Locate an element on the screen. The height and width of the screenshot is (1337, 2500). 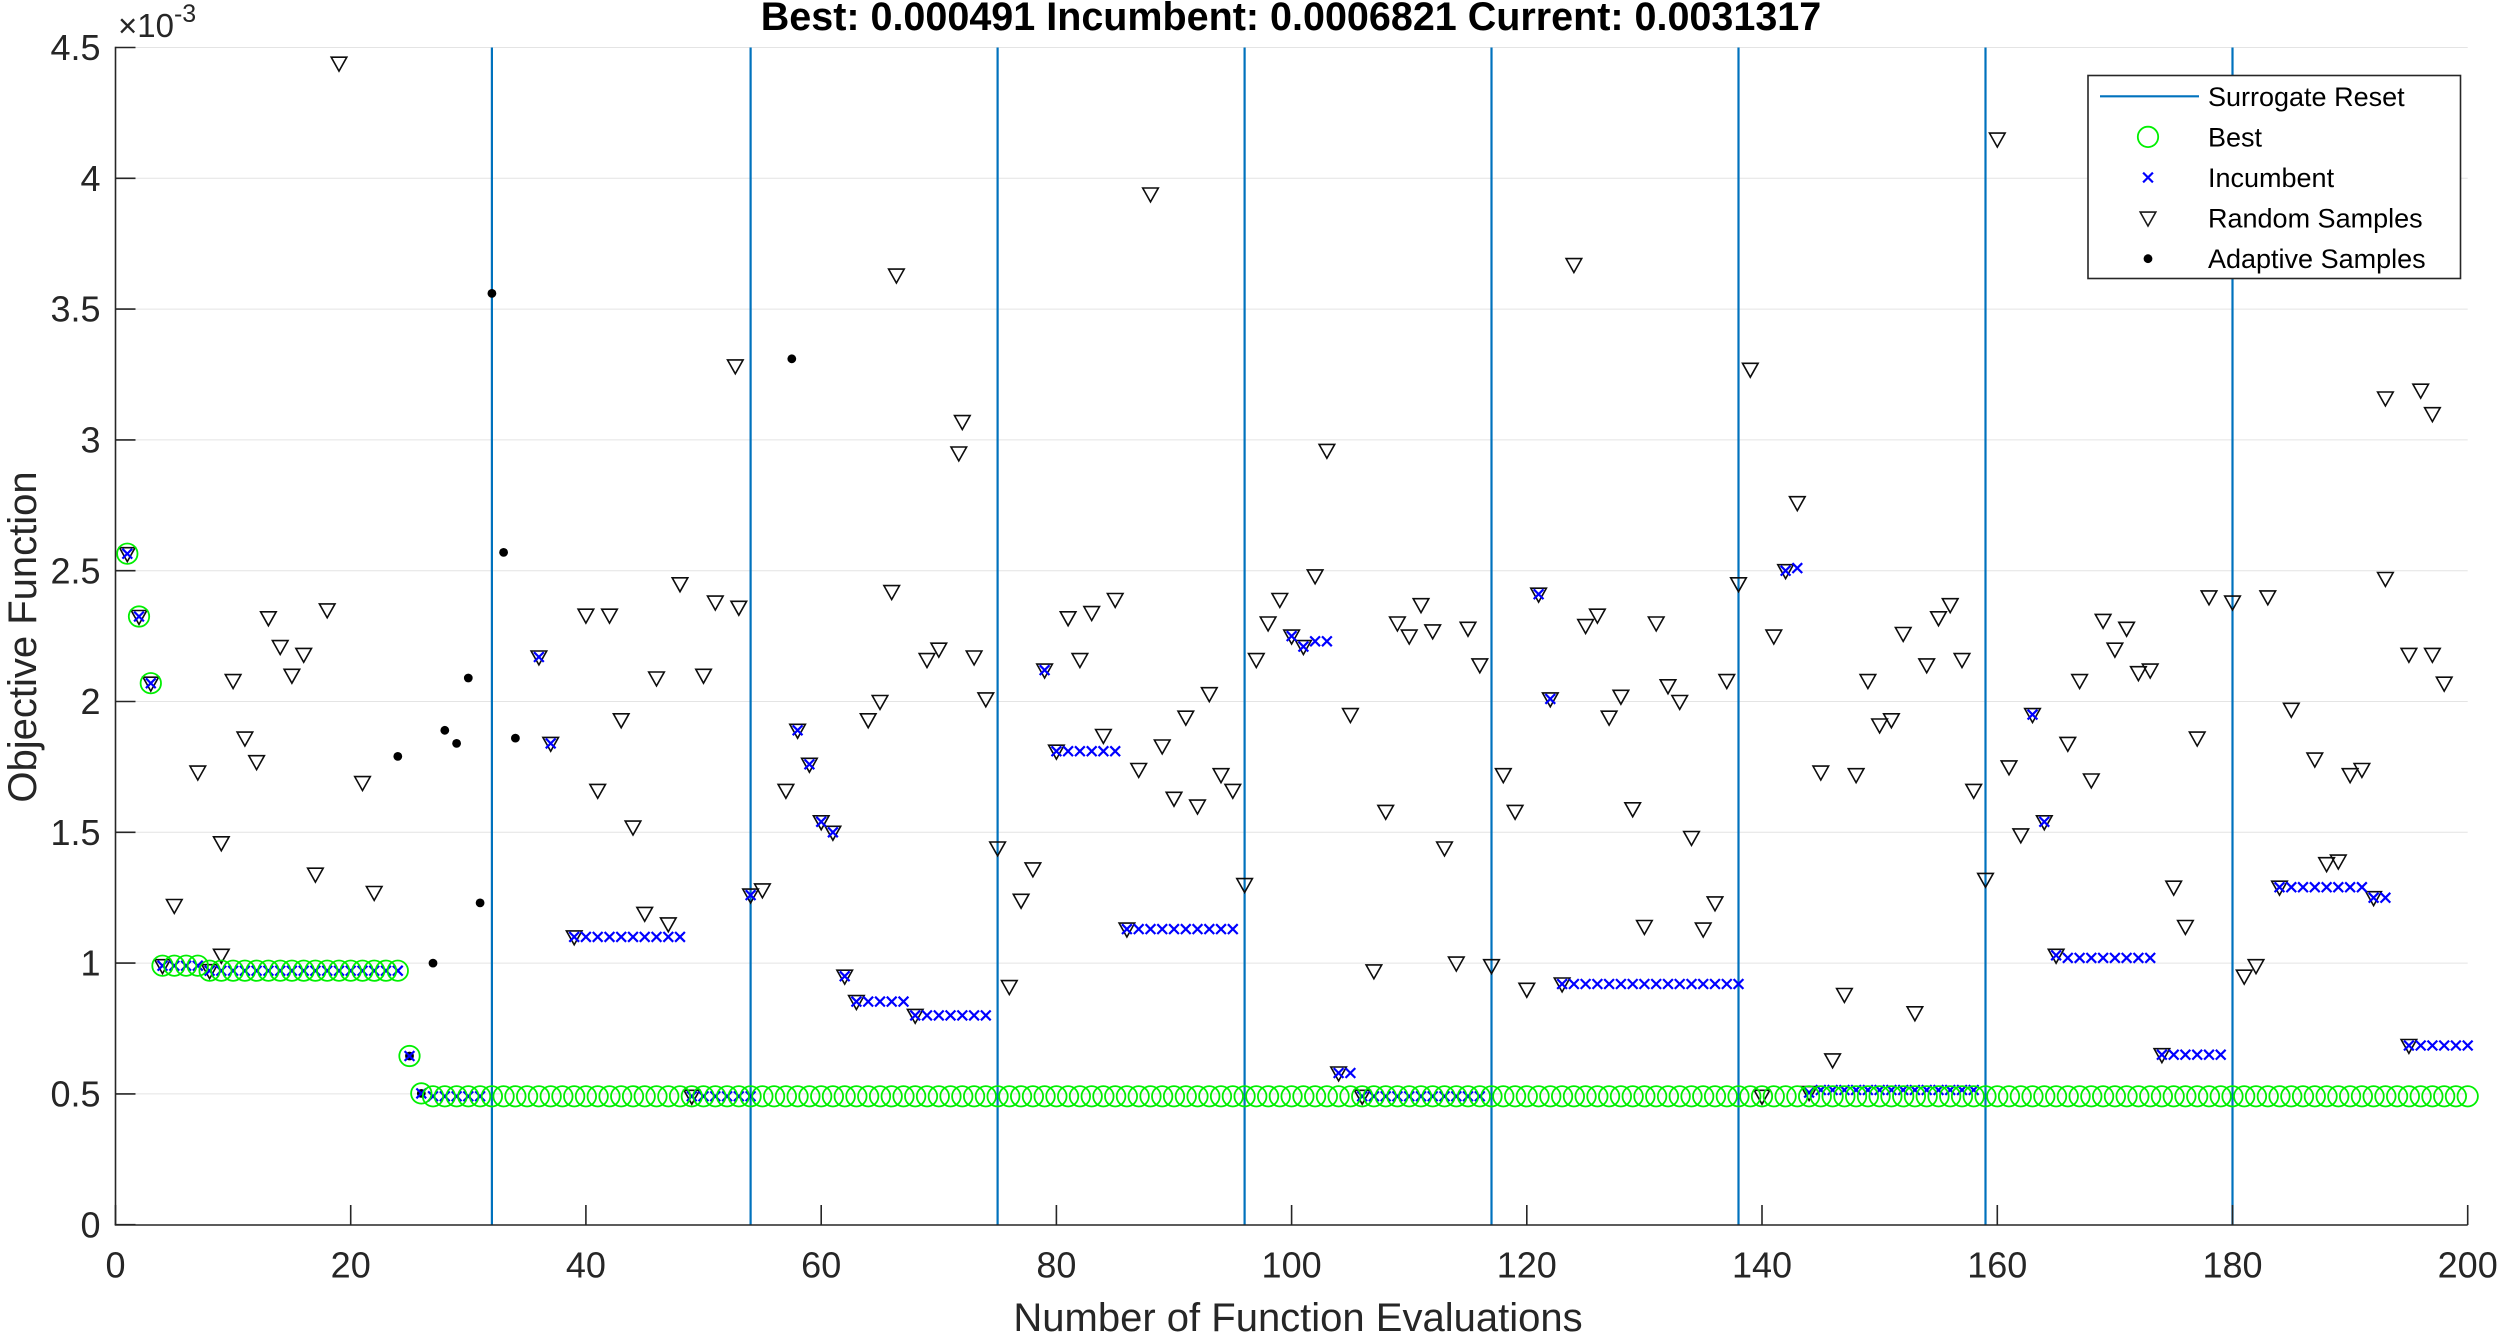
svg-text: Random Samples is located at coordinates (2315, 219).